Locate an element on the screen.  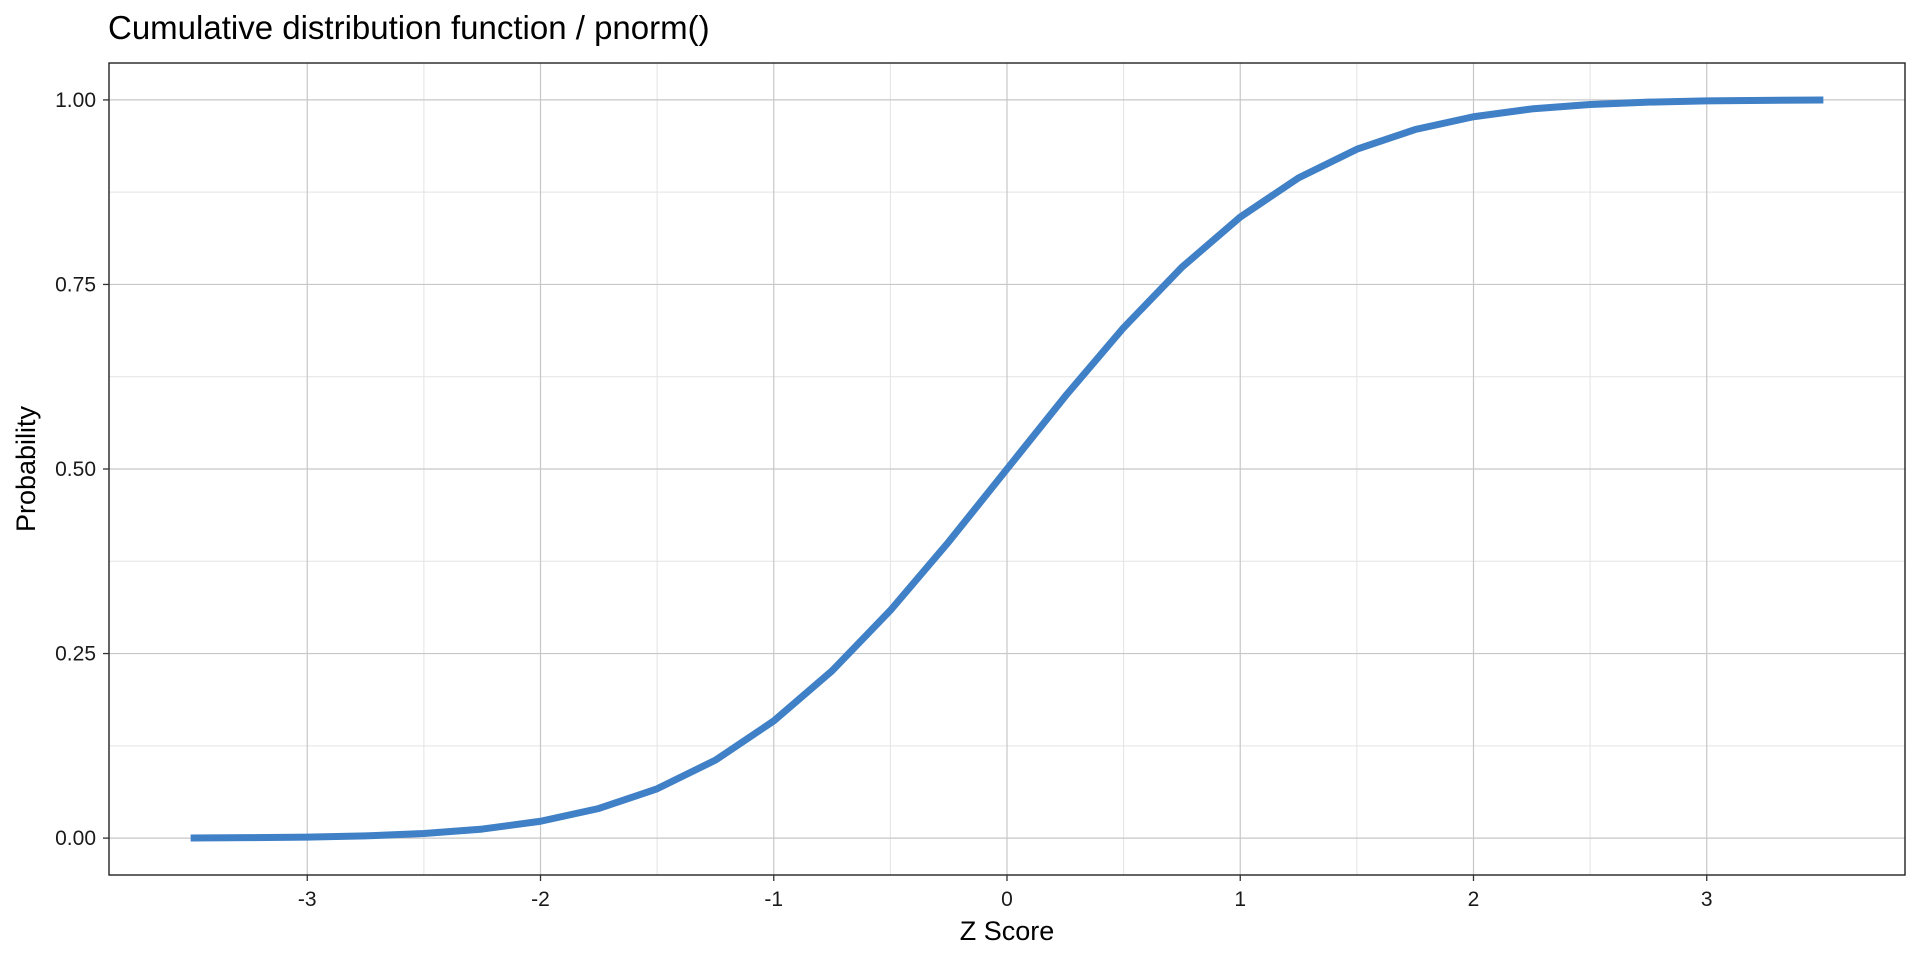
x-tick-label: -2 is located at coordinates (540, 899).